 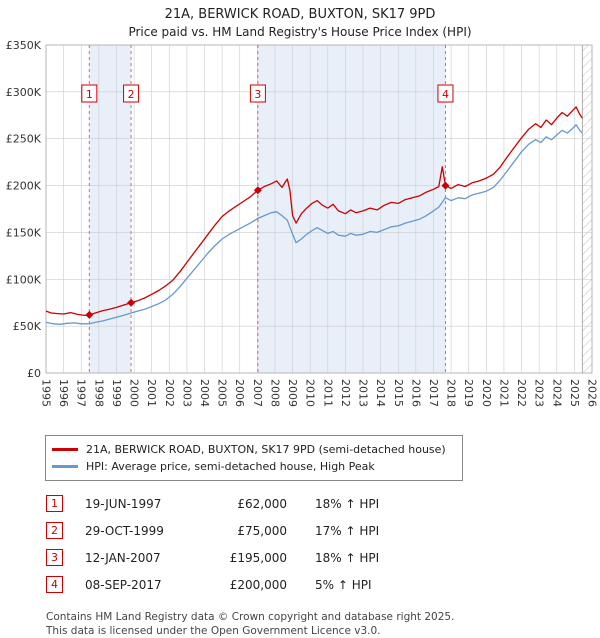 What do you see at coordinates (343, 584) in the screenshot?
I see `transaction-hpi-delta: 5% ↑ HPI` at bounding box center [343, 584].